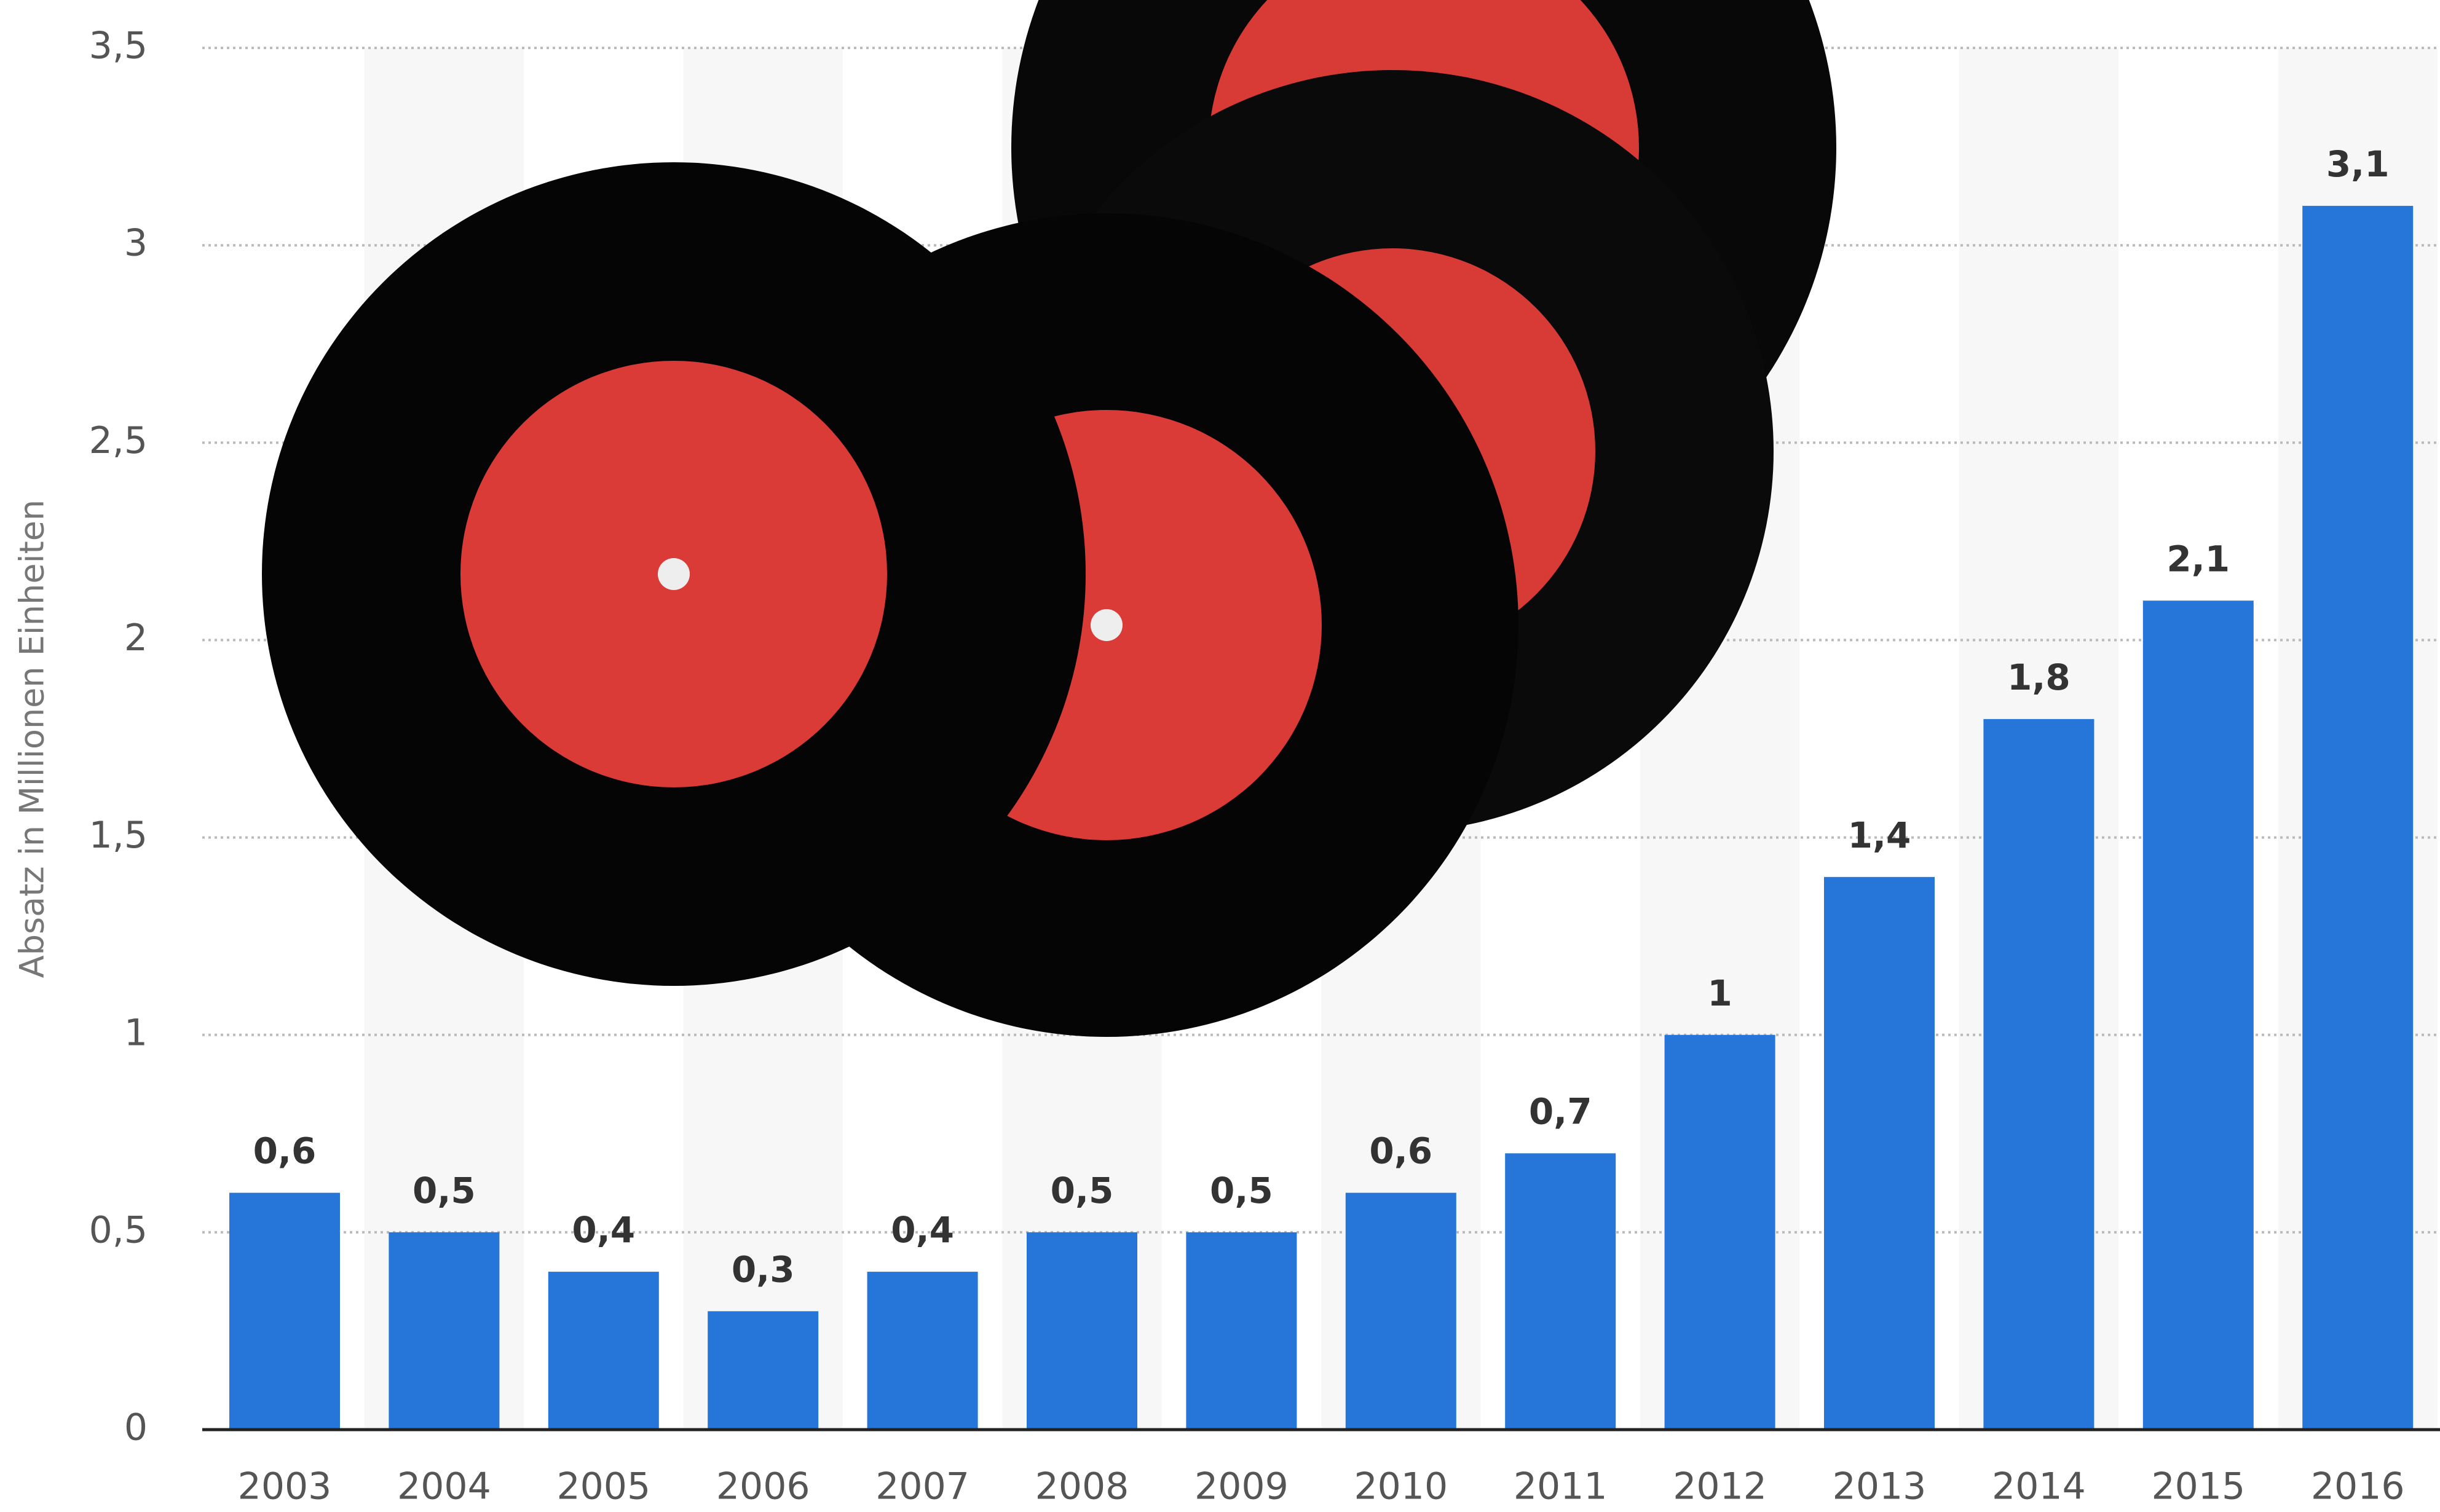  What do you see at coordinates (136, 638) in the screenshot?
I see `y-tick-label: 2` at bounding box center [136, 638].